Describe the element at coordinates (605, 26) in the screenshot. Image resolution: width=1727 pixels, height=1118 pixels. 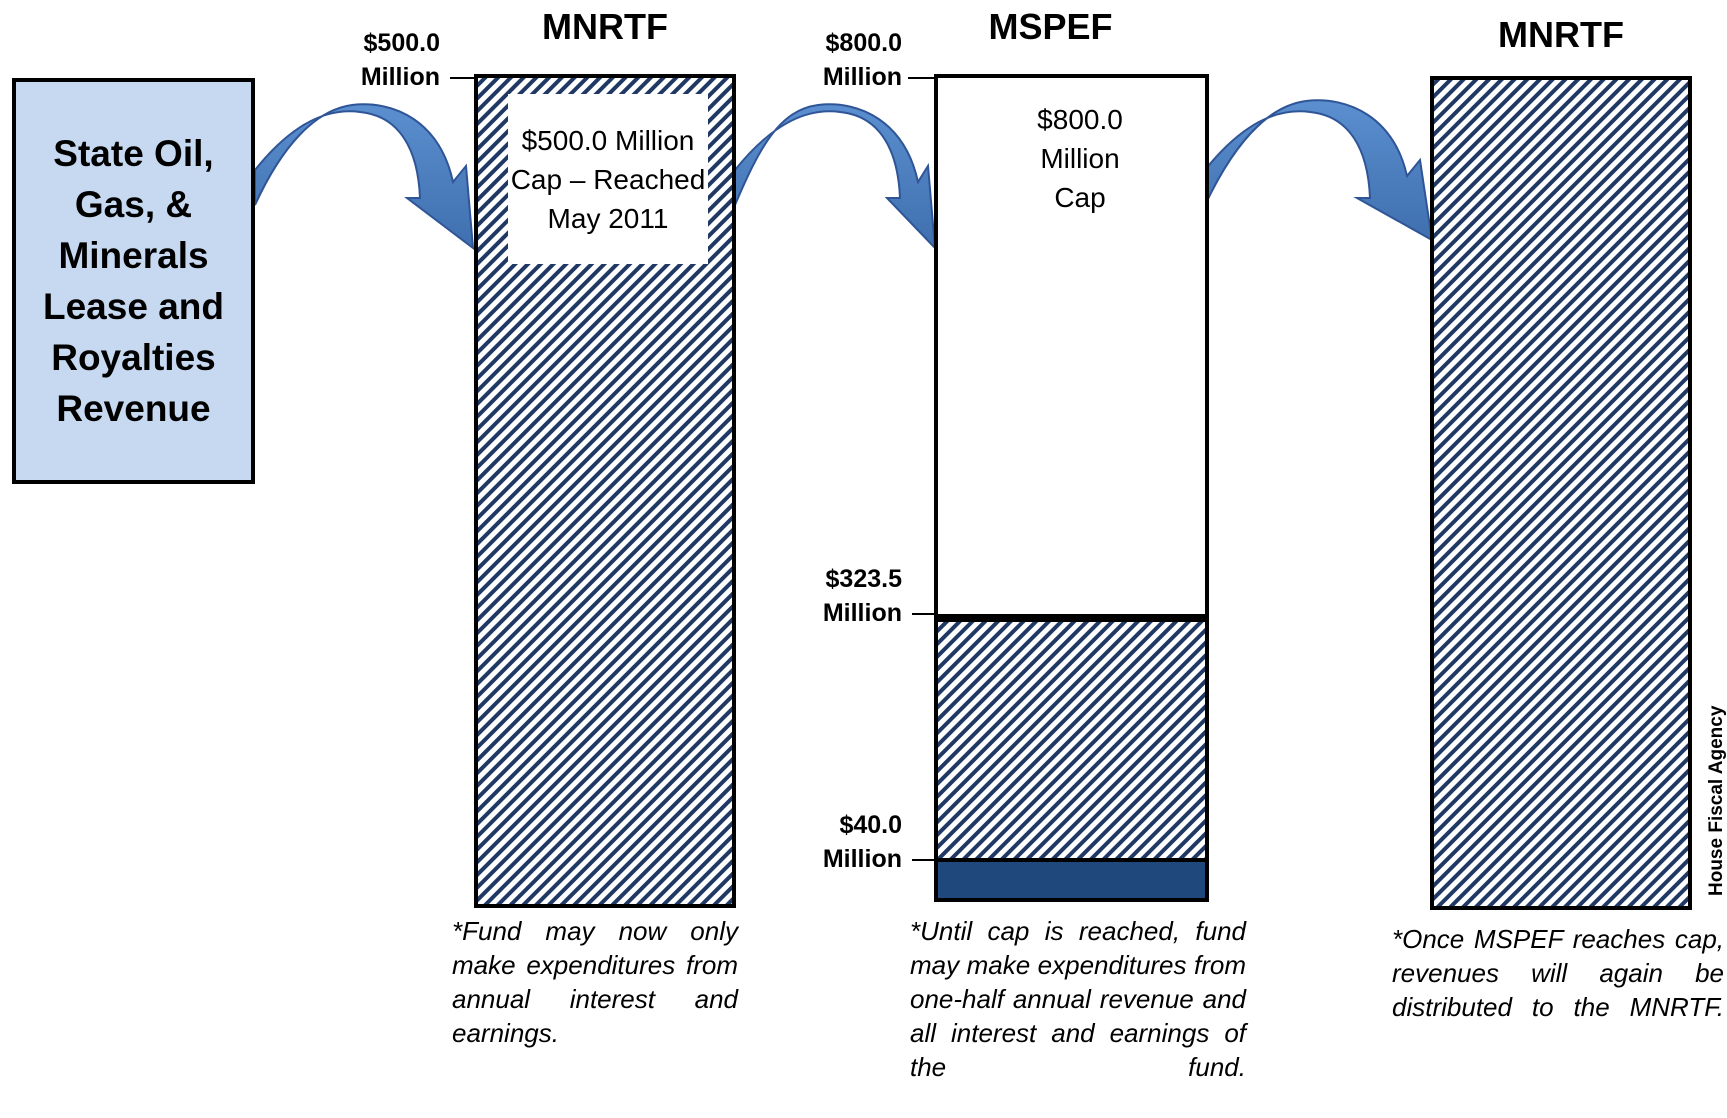
I see `mnrtf-left-title: MNRTF` at that location.